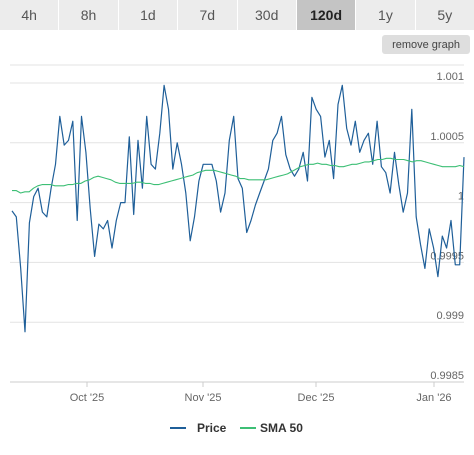 The height and width of the screenshot is (455, 474). Describe the element at coordinates (433, 398) in the screenshot. I see `x-tick-label: Jan '26` at that location.